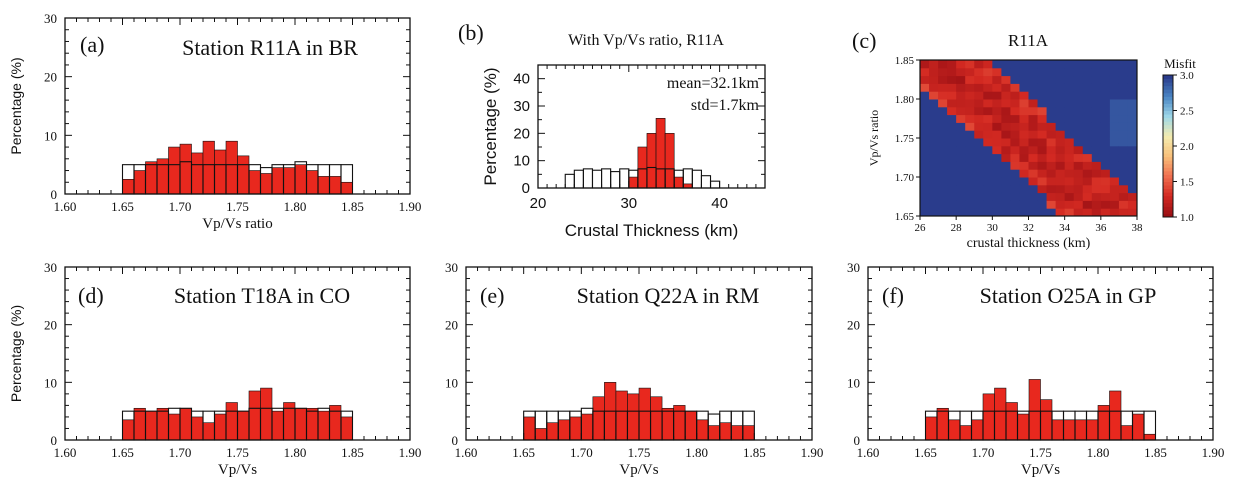  I want to click on x-tick-label: 1.75, so click(237, 452).